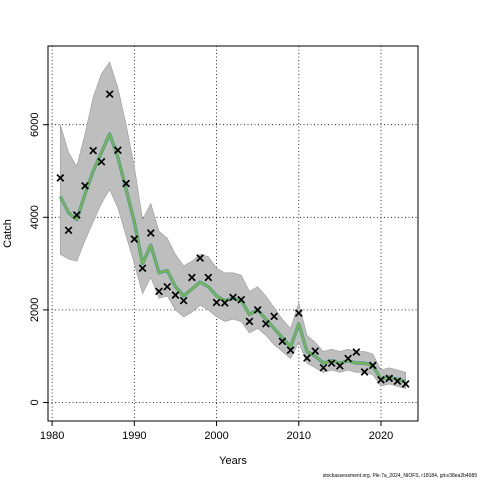 This screenshot has width=480, height=480. Describe the element at coordinates (35, 124) in the screenshot. I see `y-tick-label: 6000` at that location.